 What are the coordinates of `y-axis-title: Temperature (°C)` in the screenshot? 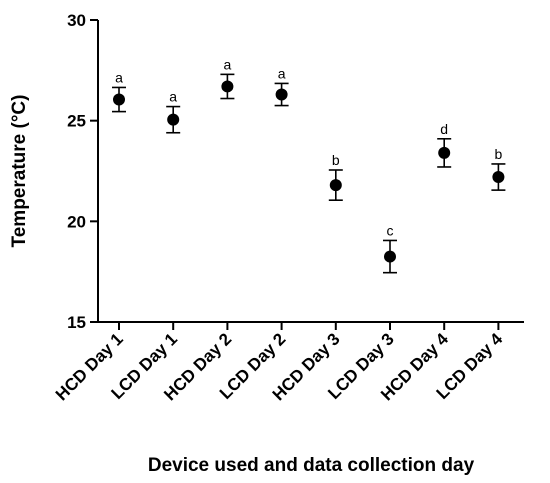 It's located at (19, 171).